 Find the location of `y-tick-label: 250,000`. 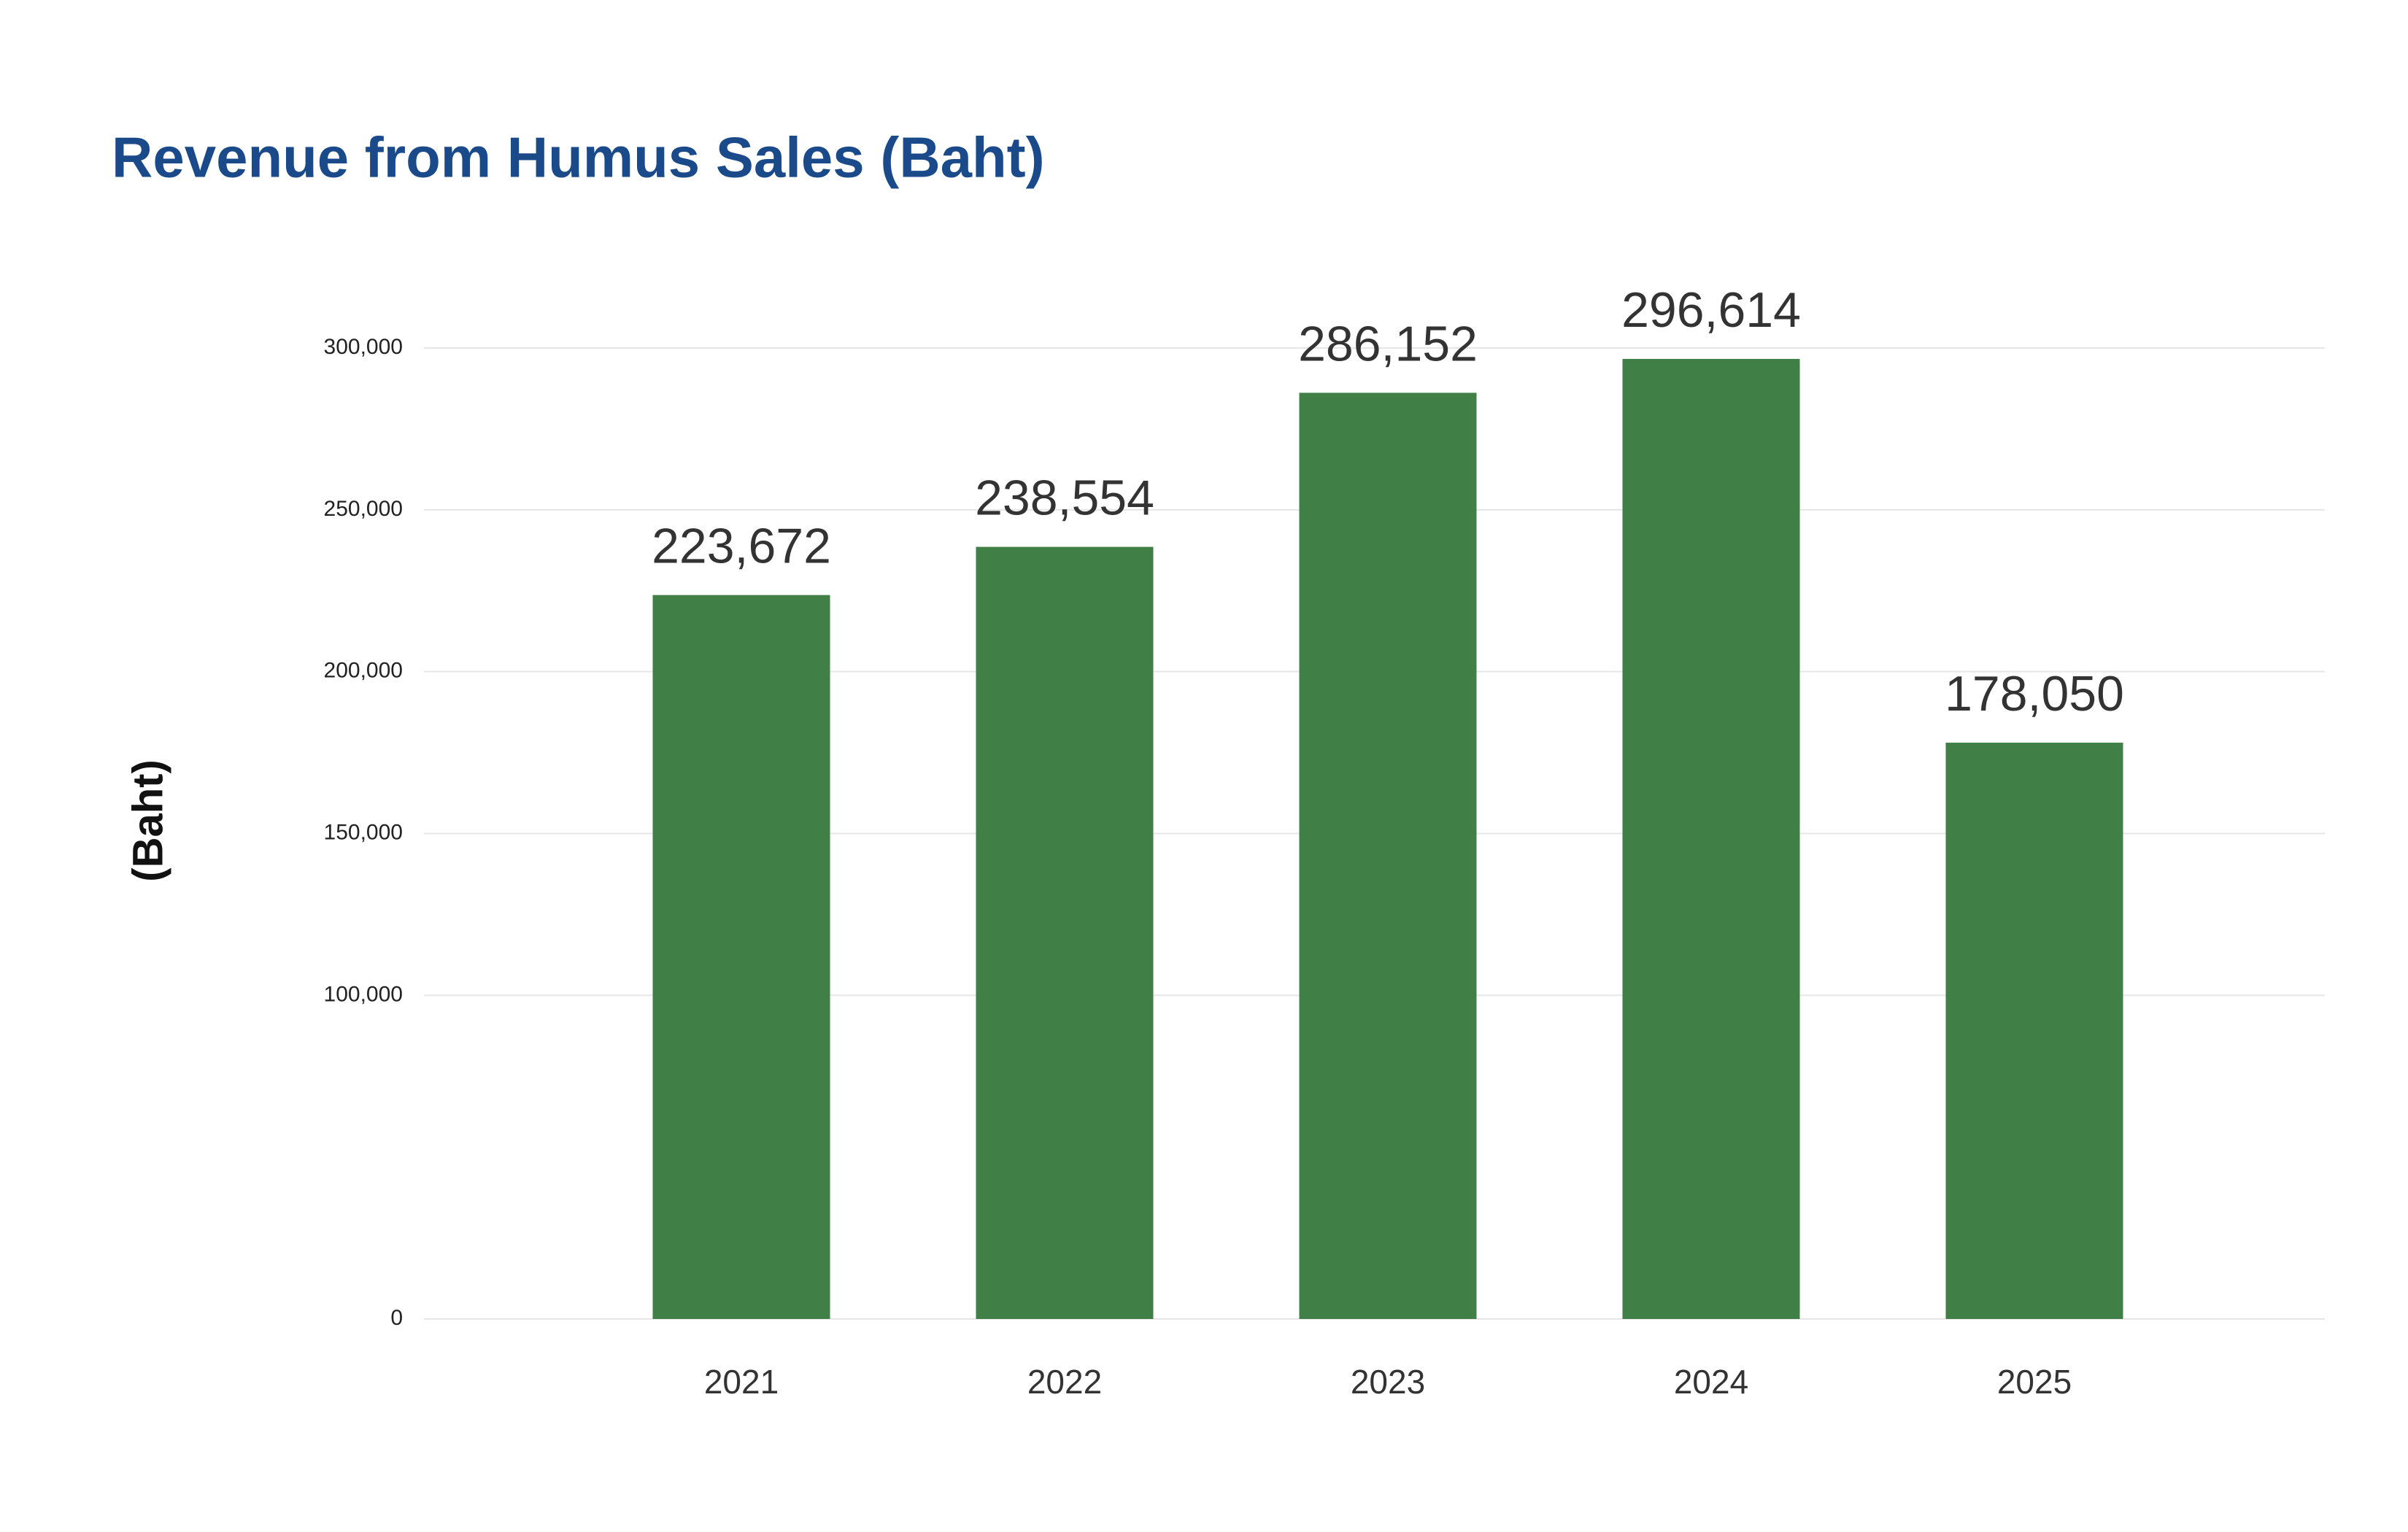

y-tick-label: 250,000 is located at coordinates (363, 509).